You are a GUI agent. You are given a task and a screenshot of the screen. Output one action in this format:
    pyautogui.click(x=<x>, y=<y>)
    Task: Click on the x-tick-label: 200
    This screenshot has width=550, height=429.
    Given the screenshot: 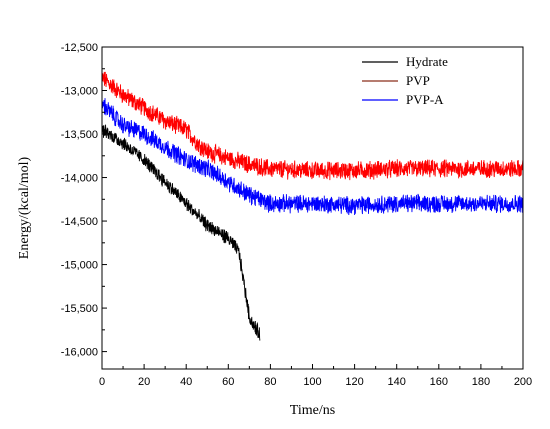 What is the action you would take?
    pyautogui.click(x=523, y=382)
    